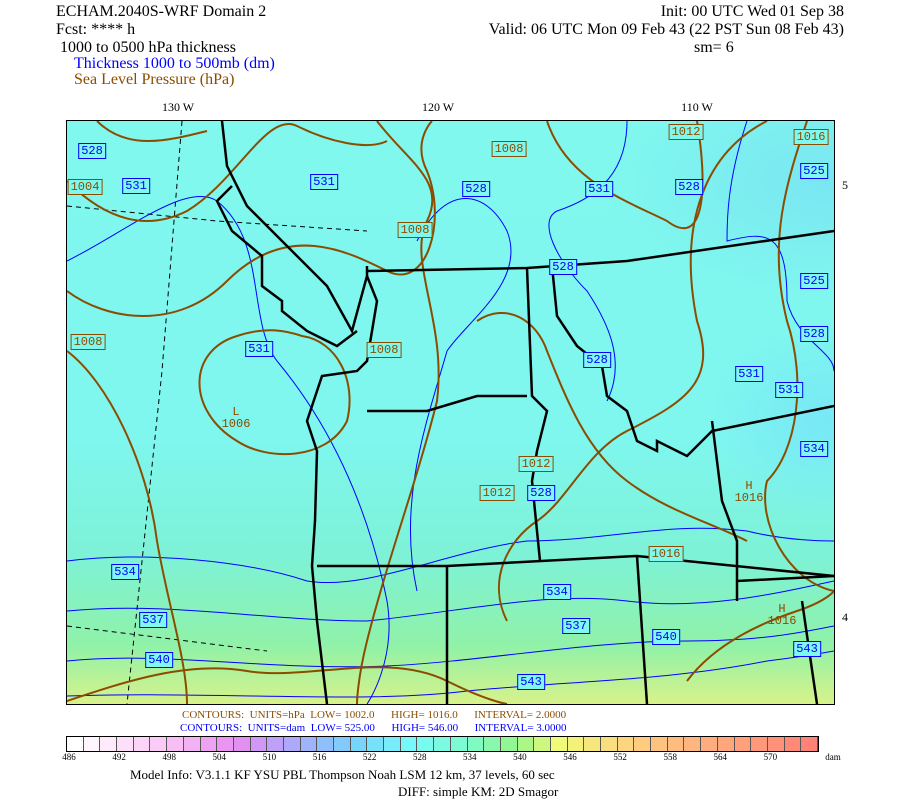 The image size is (900, 800). Describe the element at coordinates (845, 617) in the screenshot. I see `lat-label: 4` at that location.